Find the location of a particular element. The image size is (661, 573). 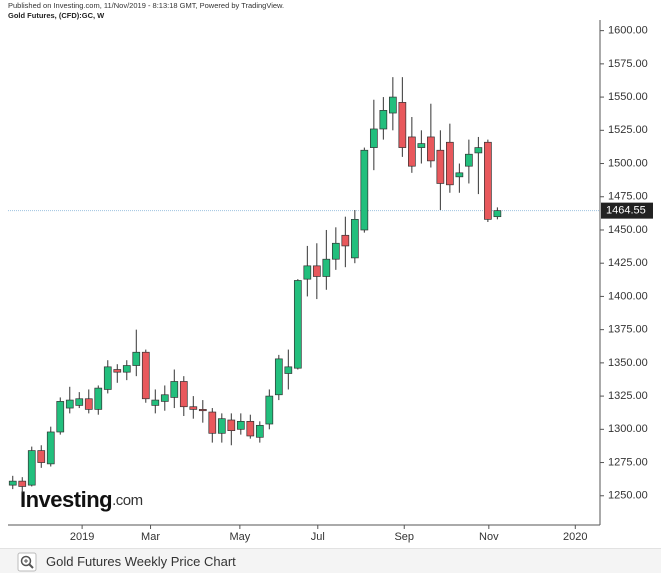

y-tick-label: 1350.00 is located at coordinates (628, 363).